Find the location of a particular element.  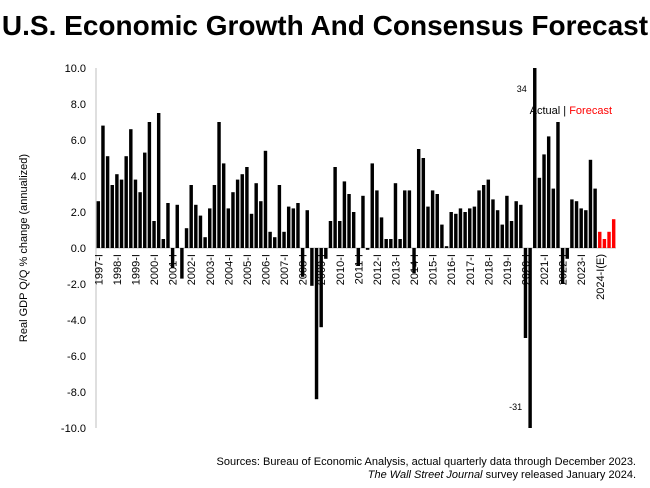

x-tick-label: 2015-I is located at coordinates (434, 269).